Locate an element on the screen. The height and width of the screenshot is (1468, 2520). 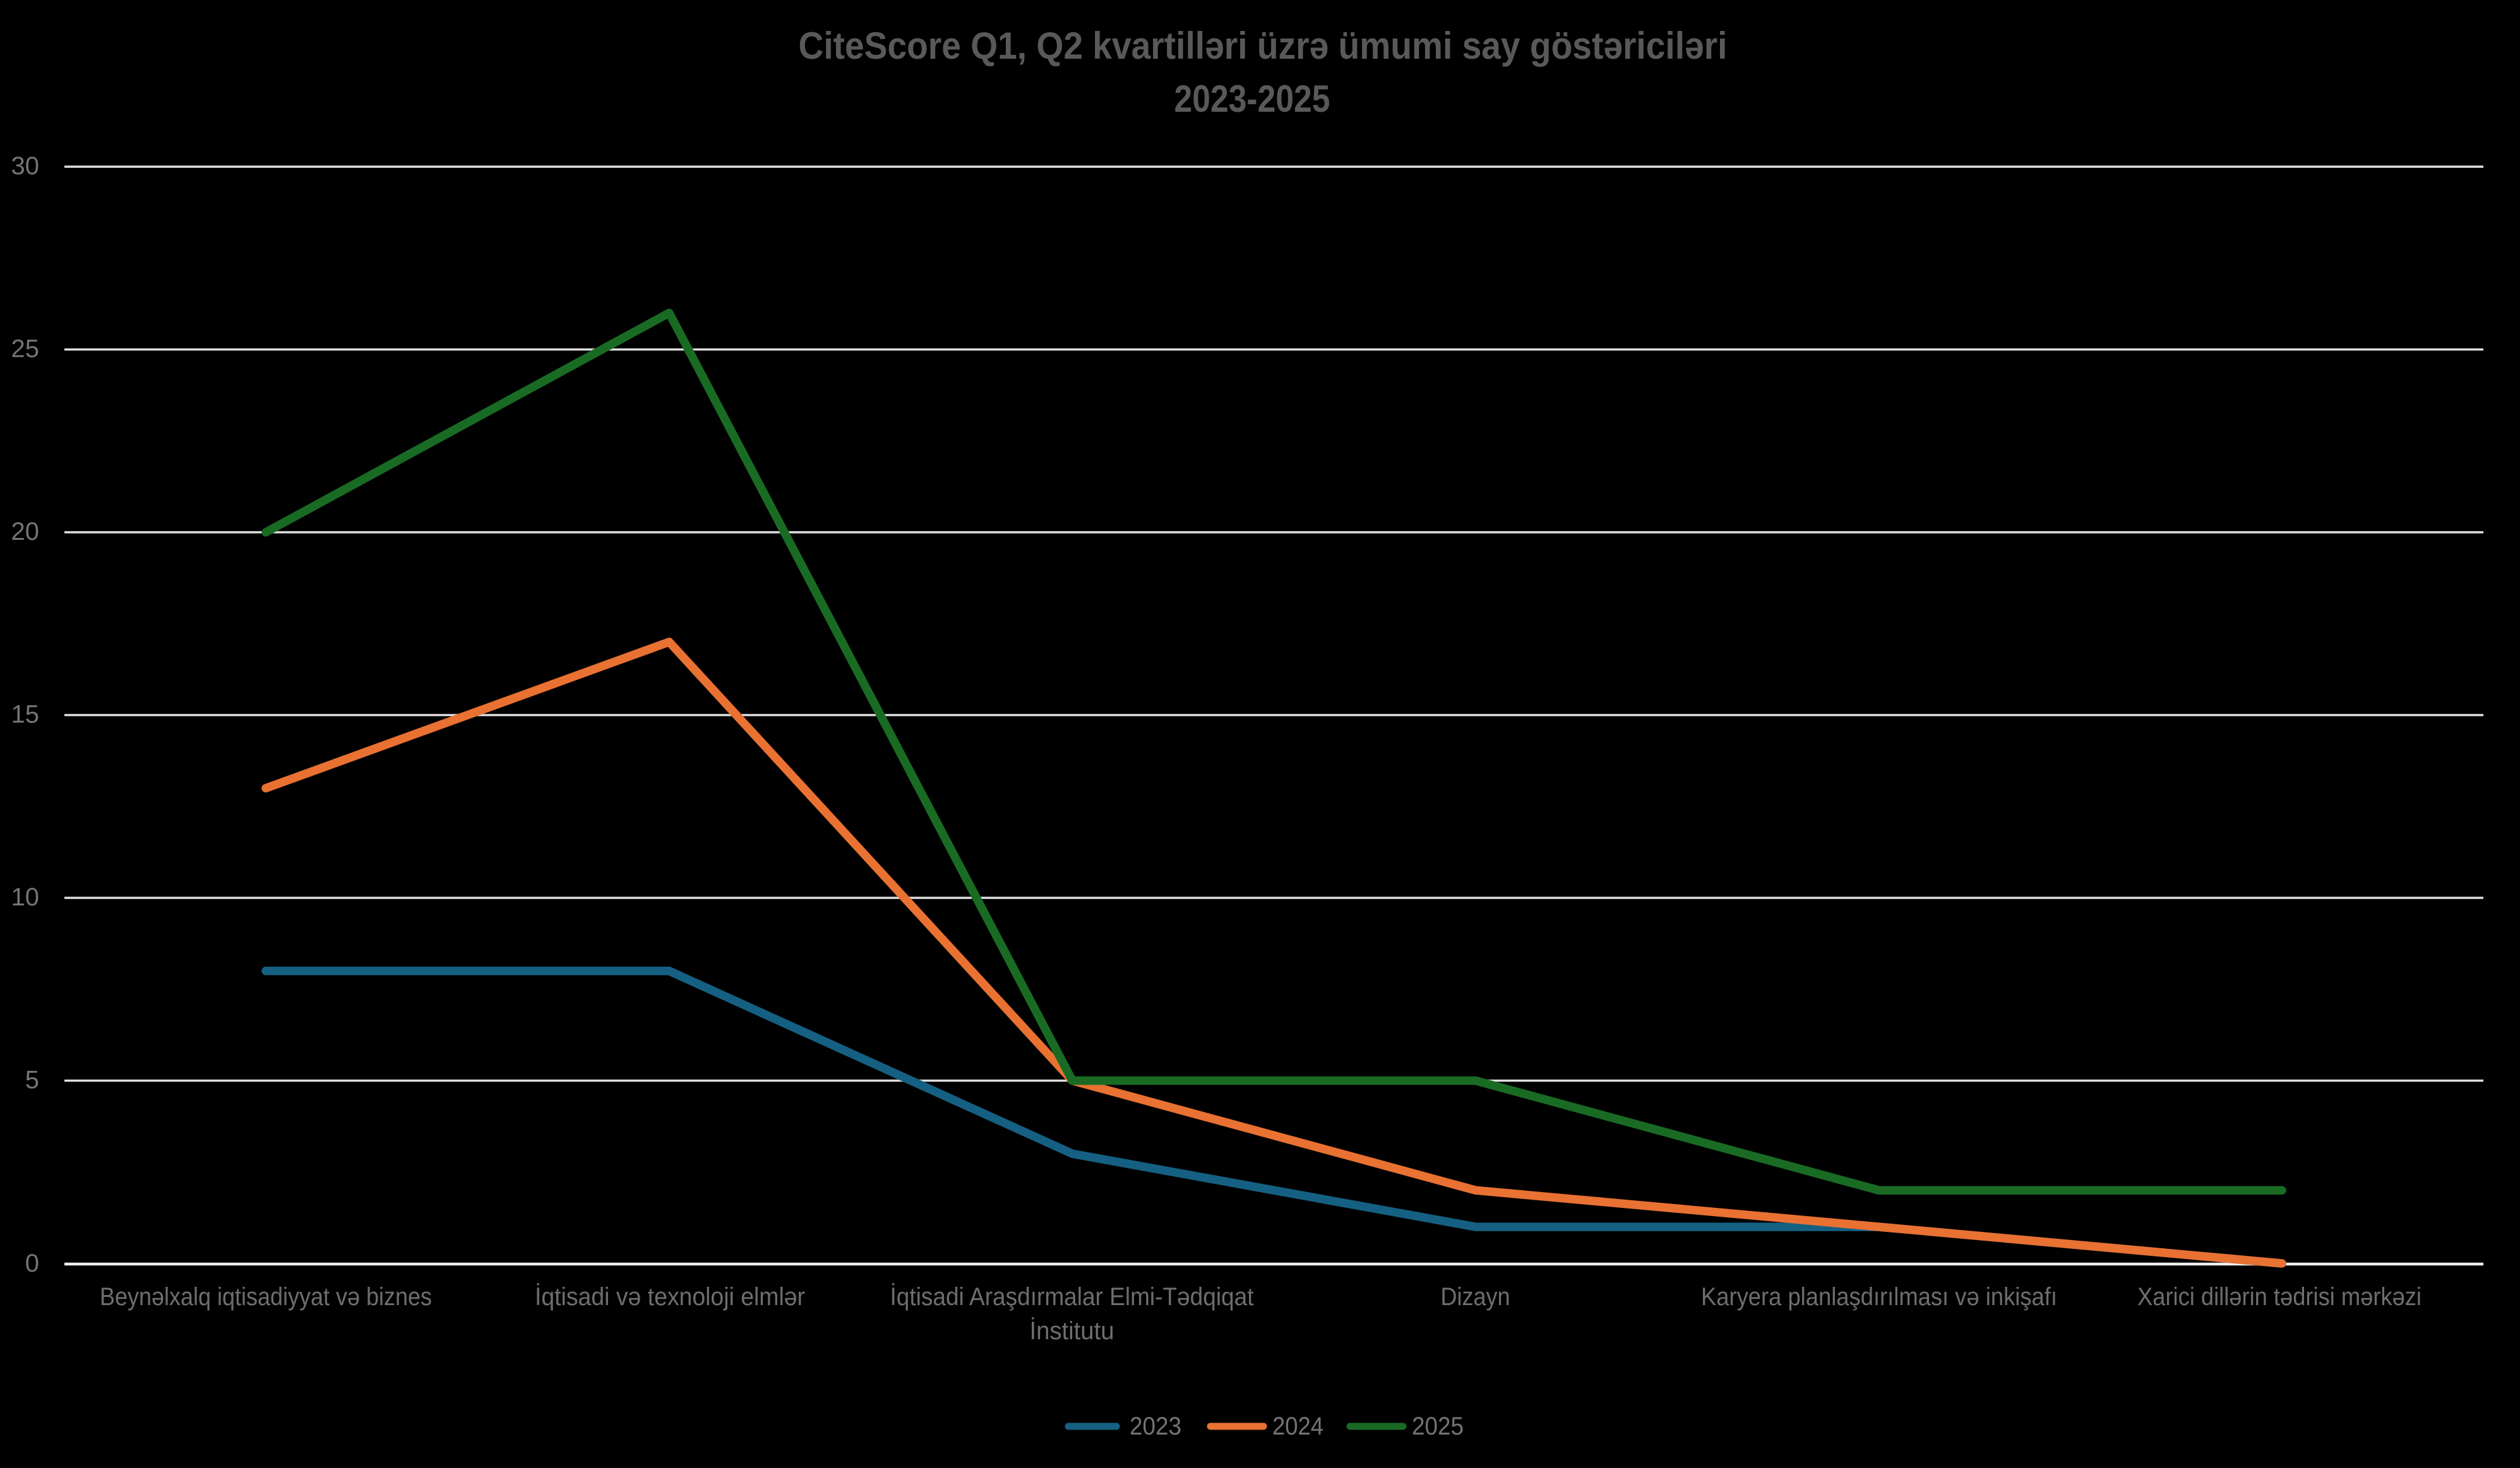
svg-text:Beynəlxalq iqtisadiyyat və biz: Beynəlxalq iqtisadiyyat və biznes is located at coordinates (266, 1297).